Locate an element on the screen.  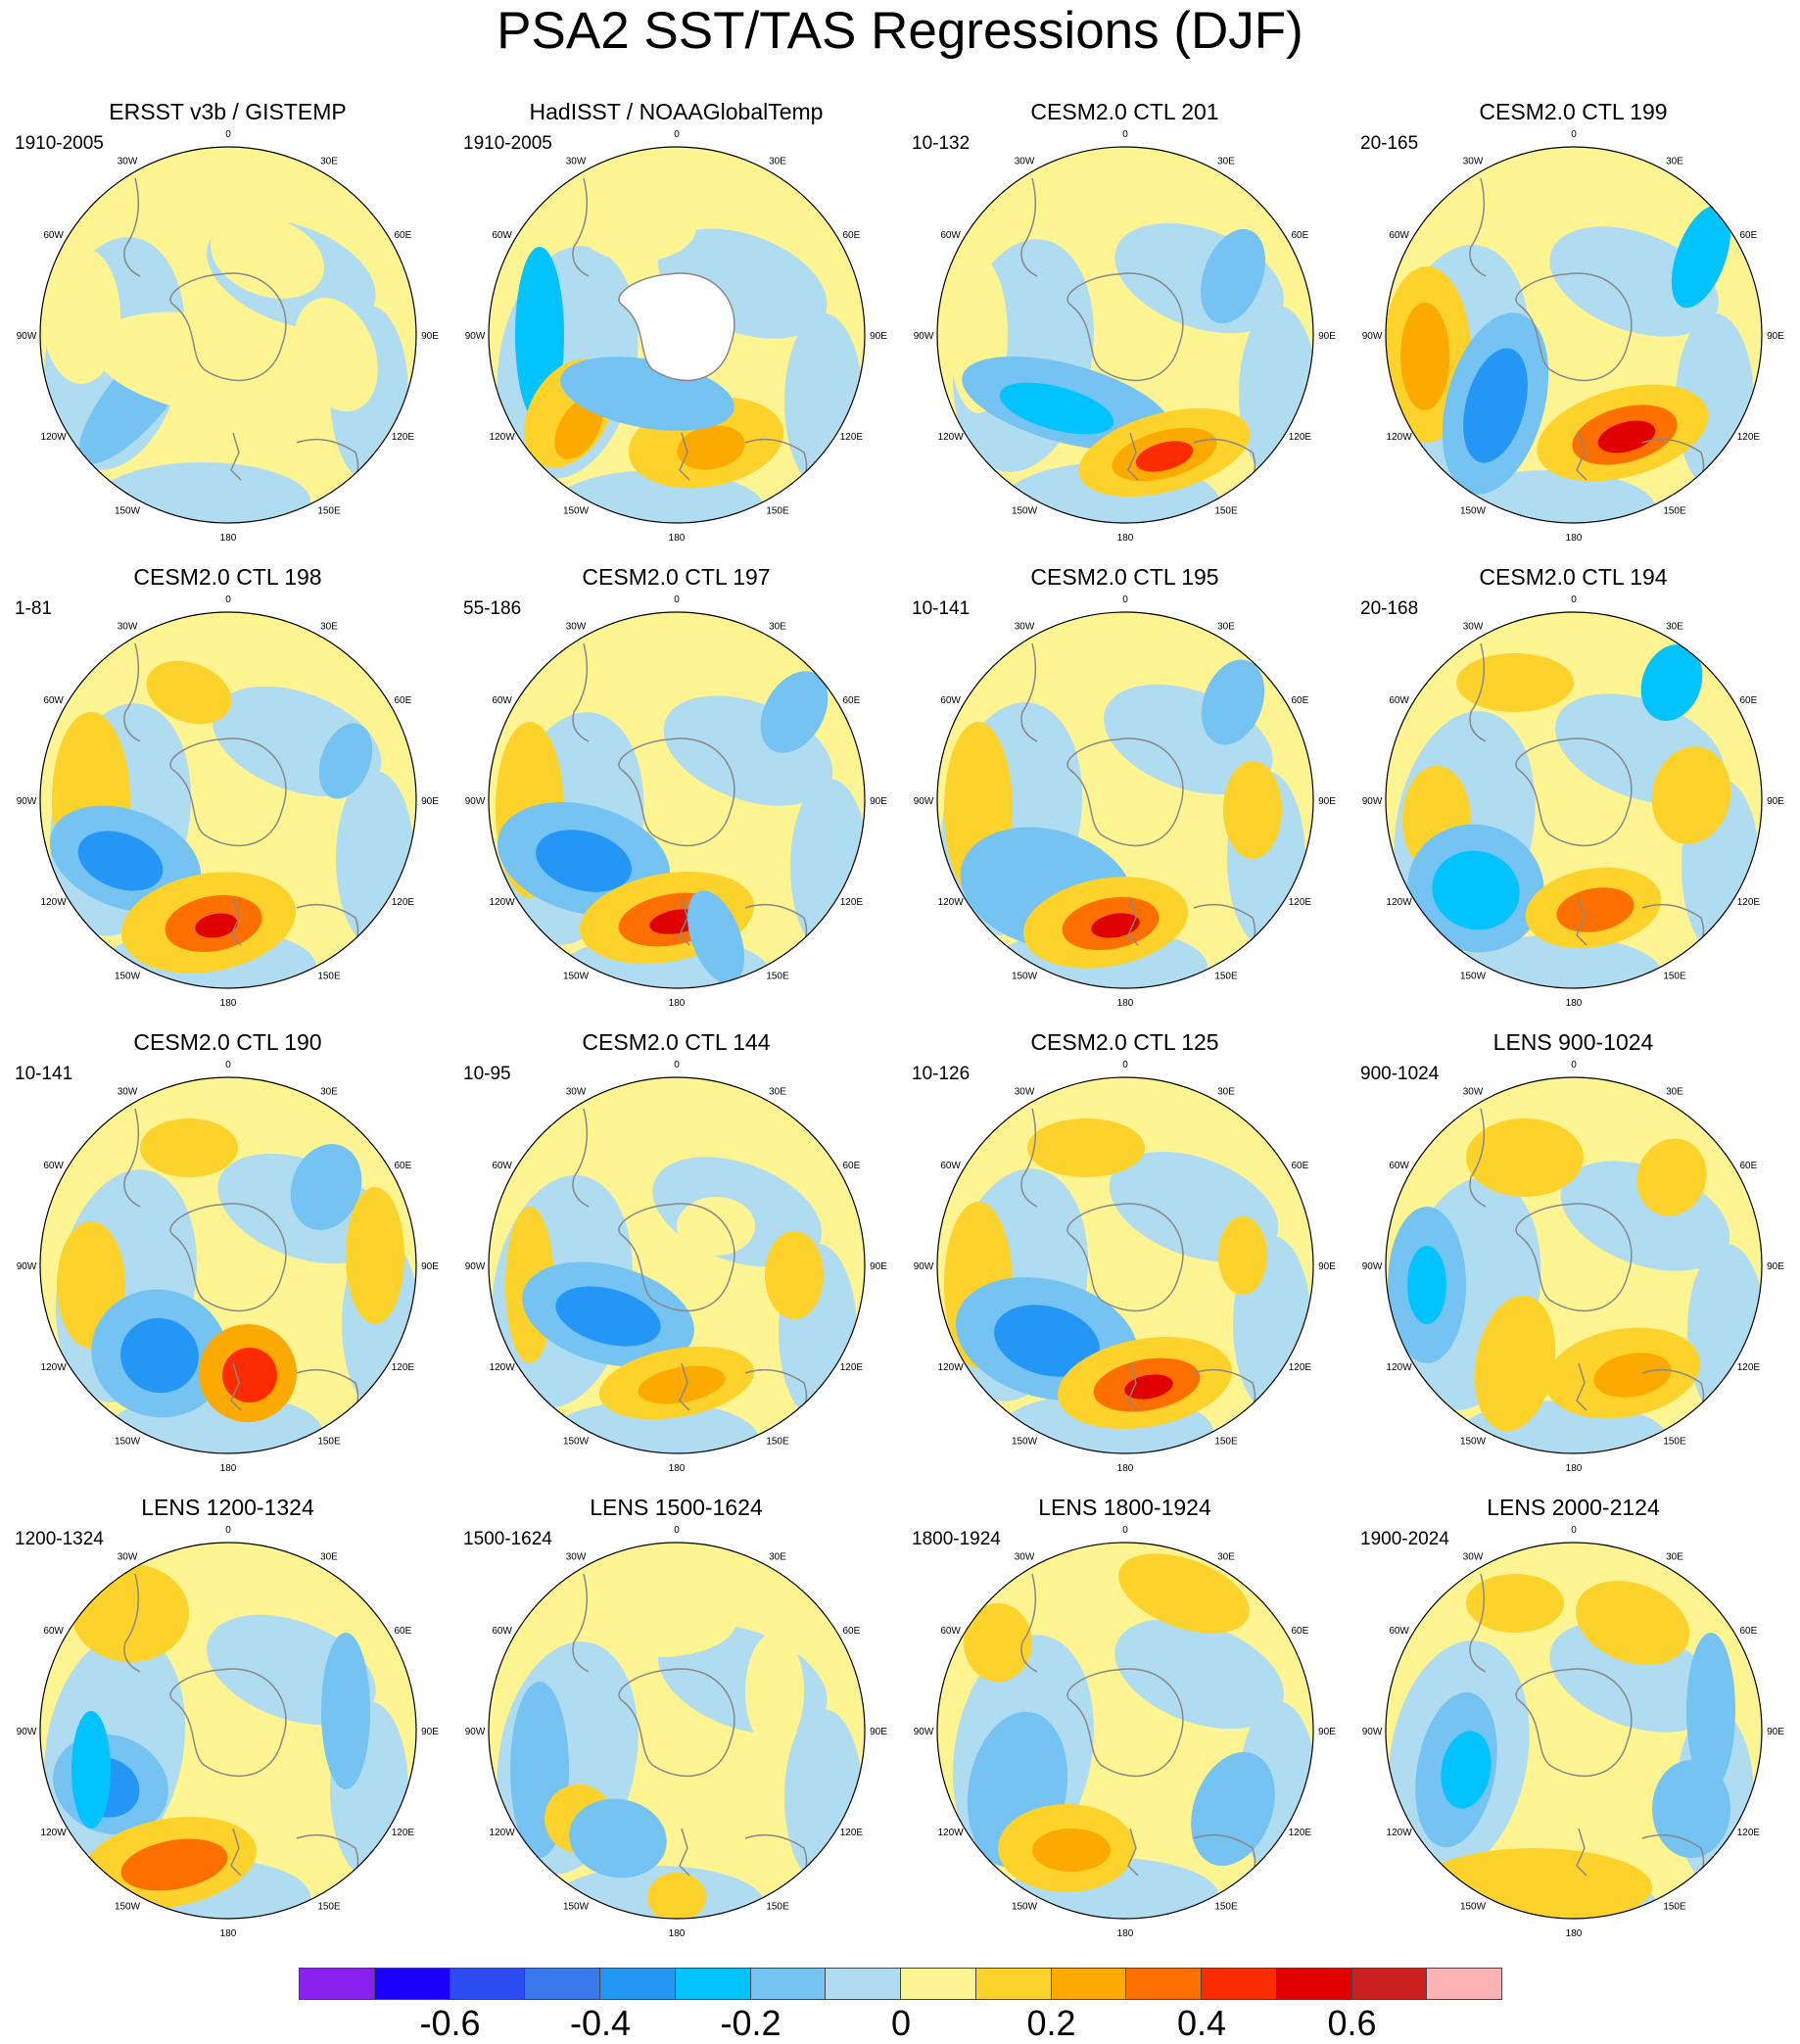
panel-title: CESM2.0 CTL 198 is located at coordinates (227, 577).